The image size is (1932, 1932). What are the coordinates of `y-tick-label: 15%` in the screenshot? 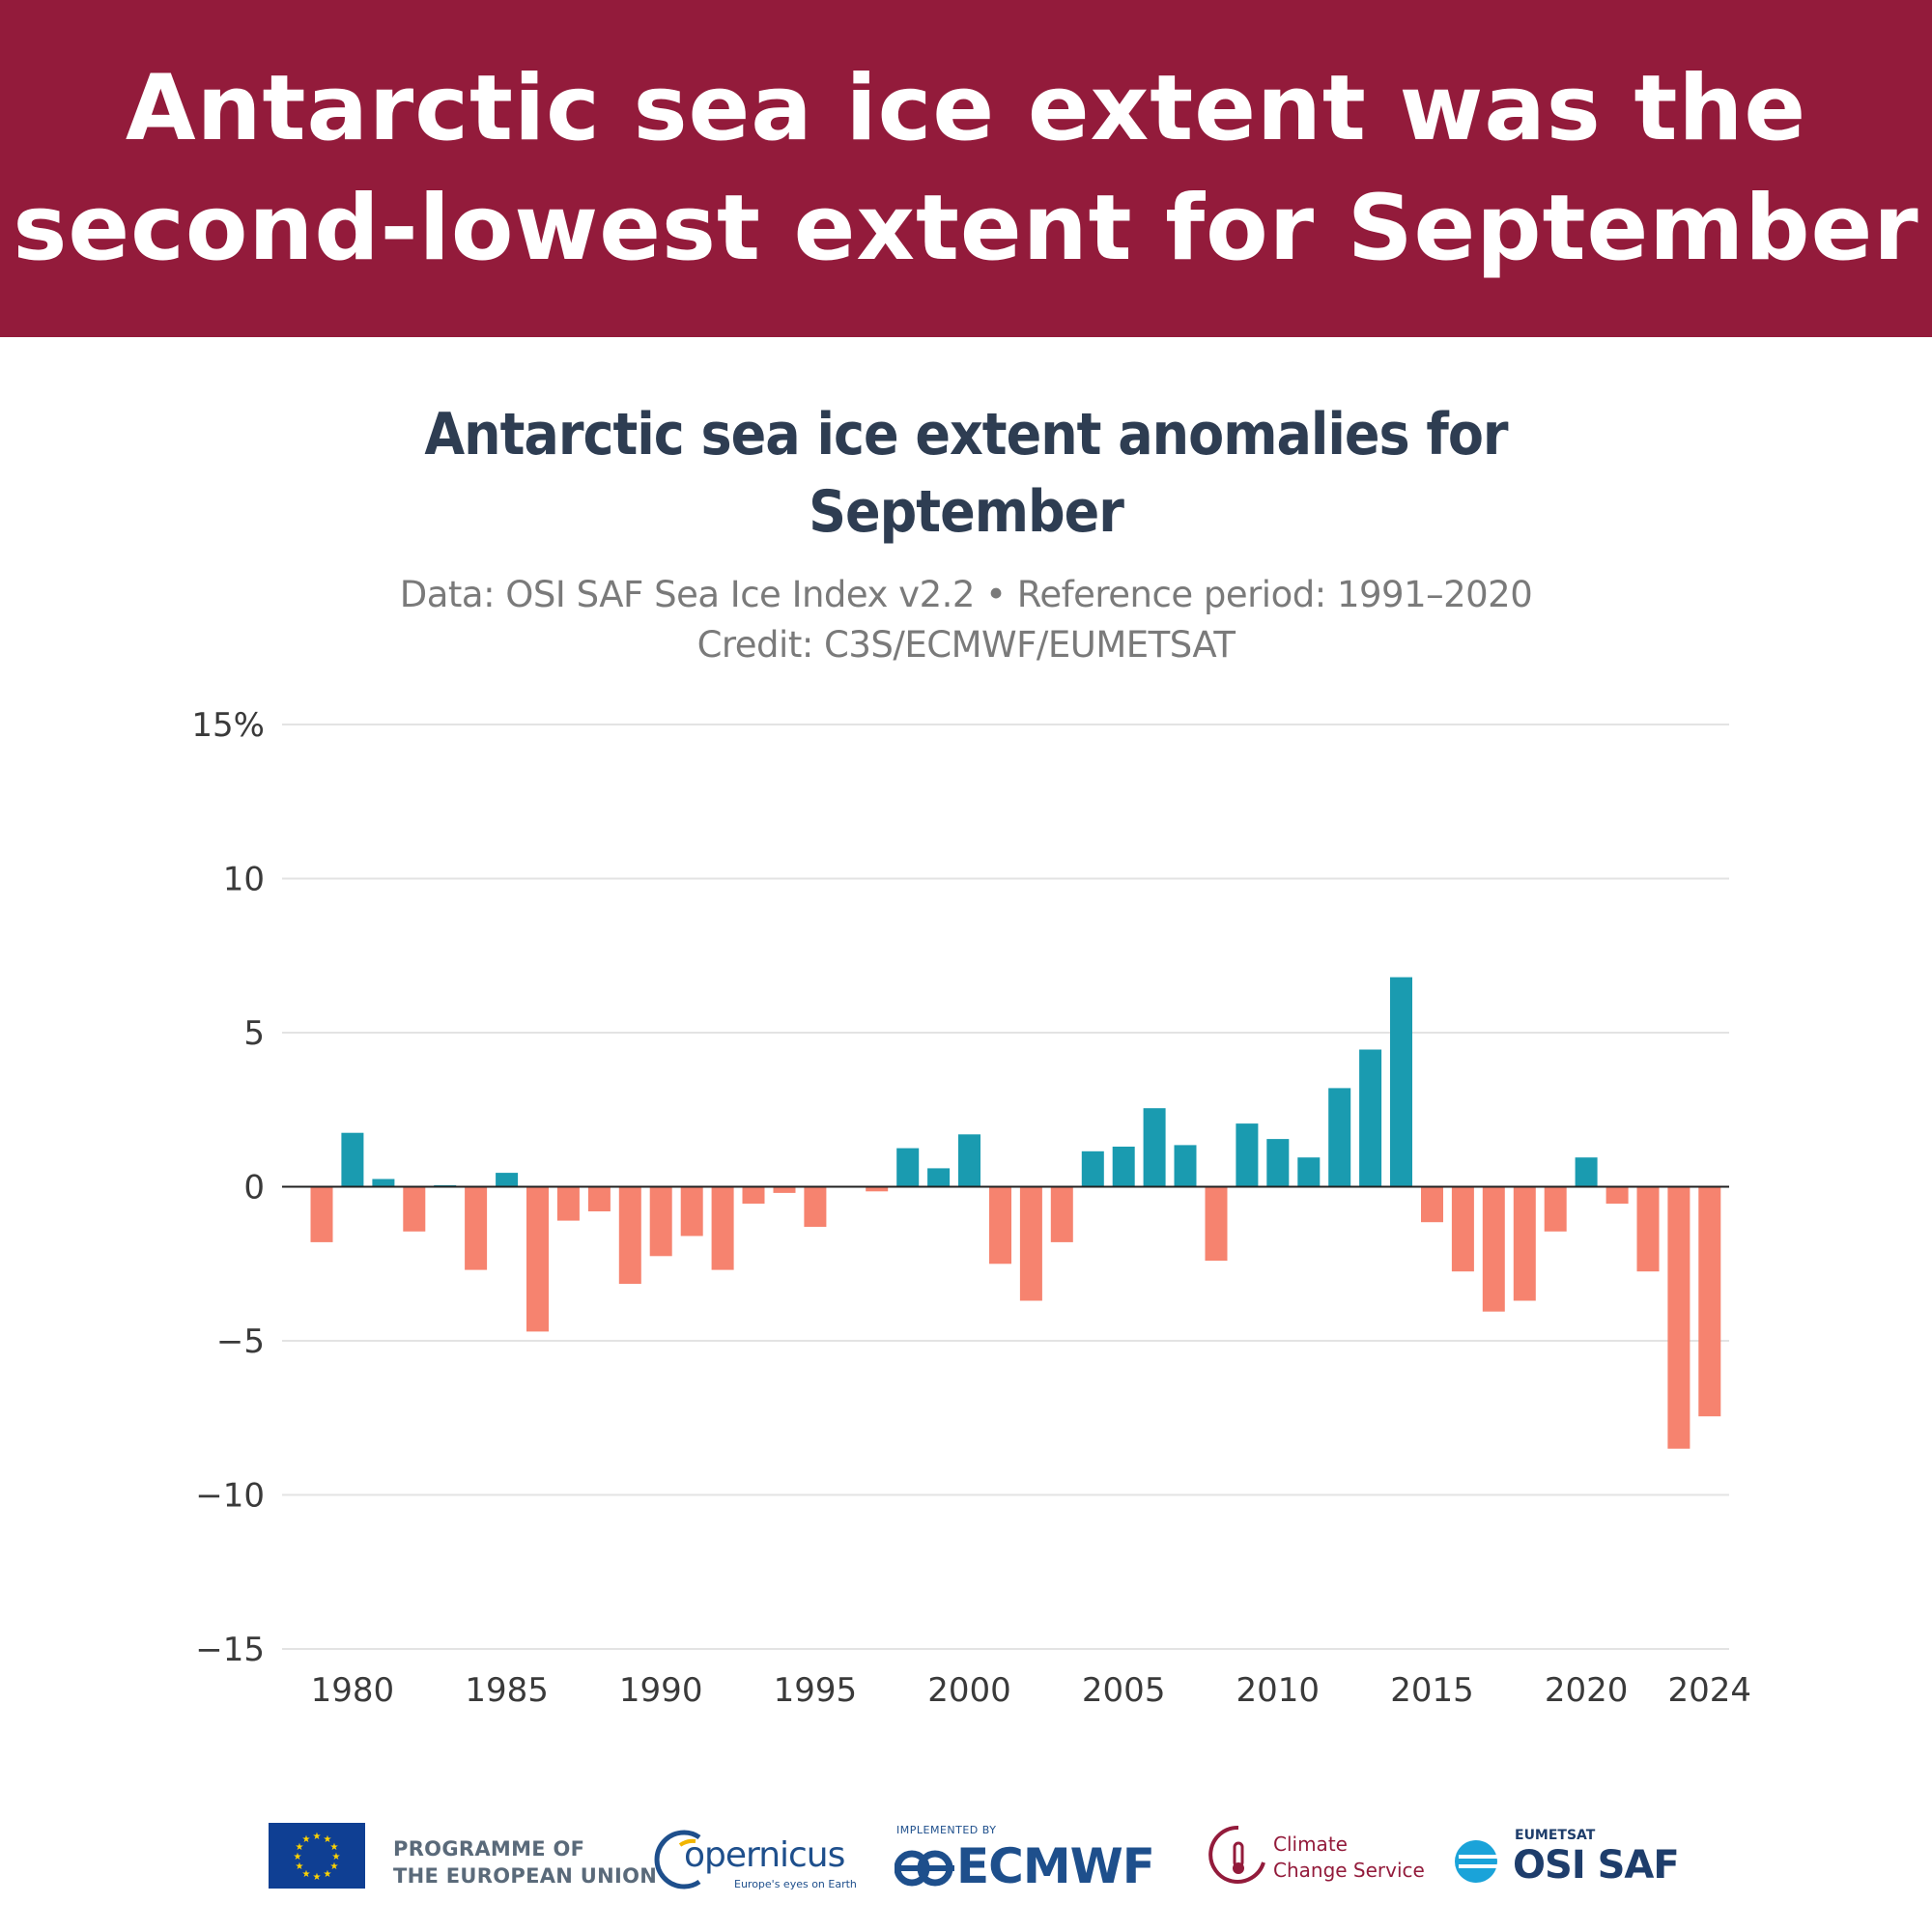 It's located at (228, 725).